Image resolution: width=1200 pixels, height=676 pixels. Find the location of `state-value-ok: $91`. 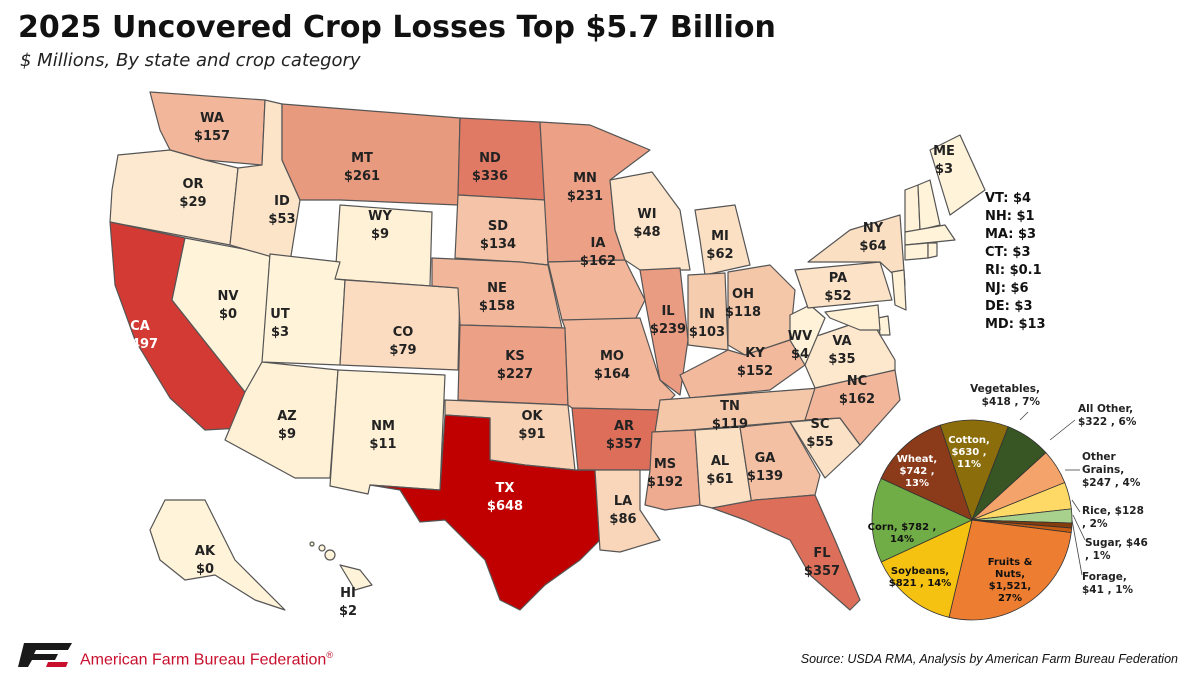

state-value-ok: $91 is located at coordinates (531, 434).